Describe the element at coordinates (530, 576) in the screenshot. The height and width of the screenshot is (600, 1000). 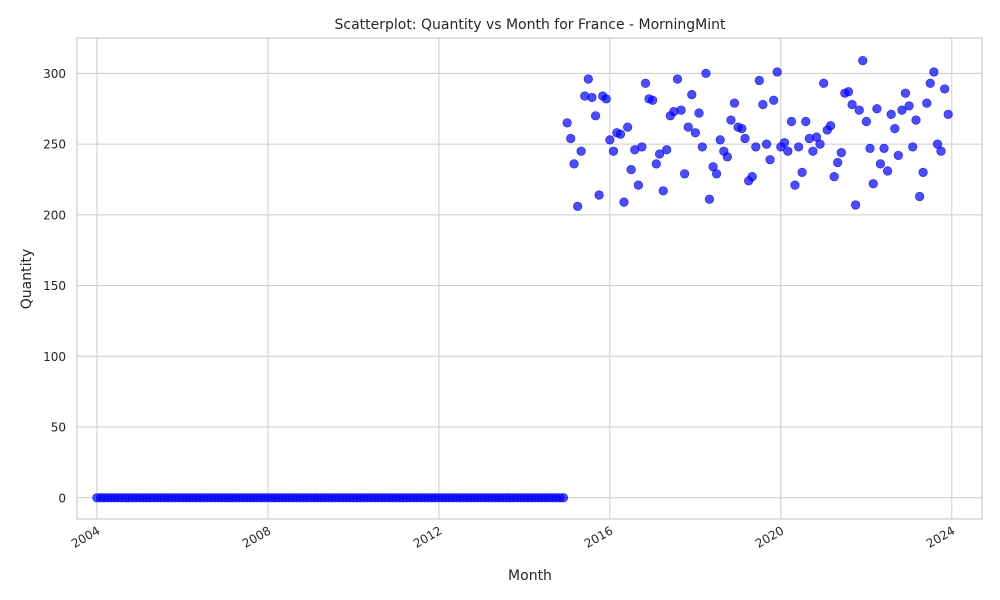
I see `x-axis-title: Month` at that location.